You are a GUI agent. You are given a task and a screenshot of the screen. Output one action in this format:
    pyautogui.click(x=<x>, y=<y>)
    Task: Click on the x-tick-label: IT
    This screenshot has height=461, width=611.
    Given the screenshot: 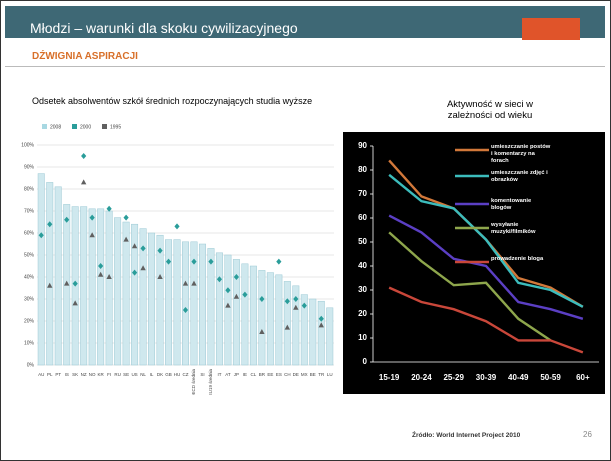 What is the action you would take?
    pyautogui.click(x=219, y=374)
    